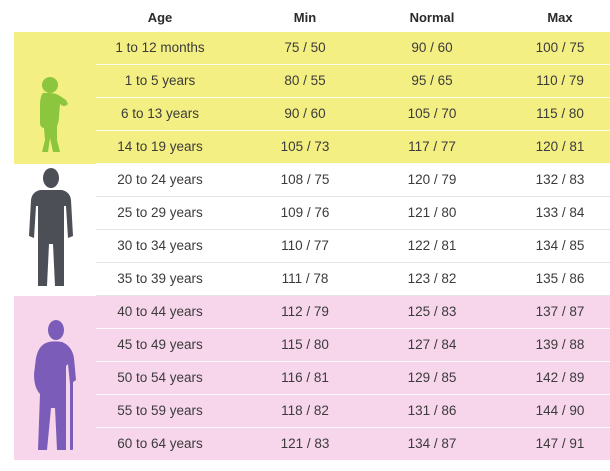  I want to click on adult-silhouette-icon, so click(51, 227).